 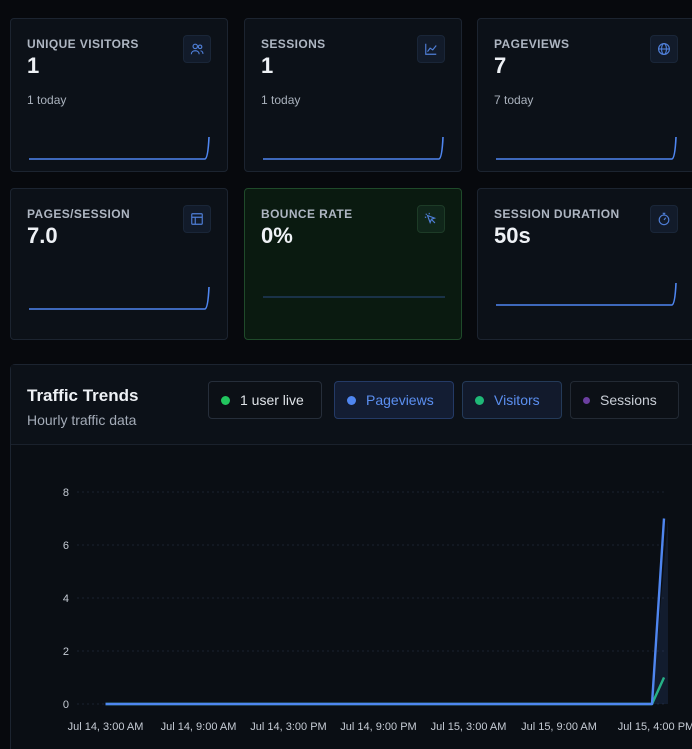 I want to click on line-chart-icon, so click(x=431, y=49).